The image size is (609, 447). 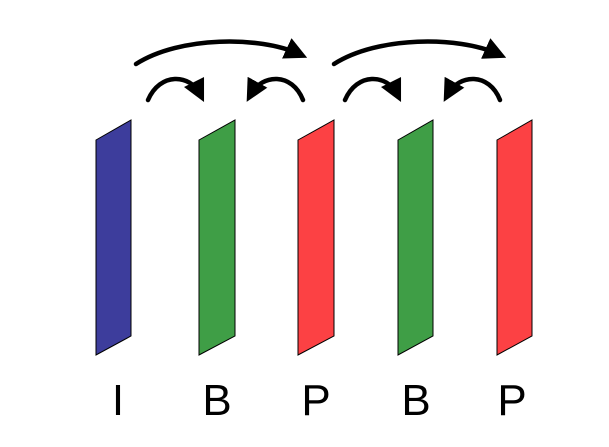 I want to click on frame-i-bar, so click(x=113, y=237).